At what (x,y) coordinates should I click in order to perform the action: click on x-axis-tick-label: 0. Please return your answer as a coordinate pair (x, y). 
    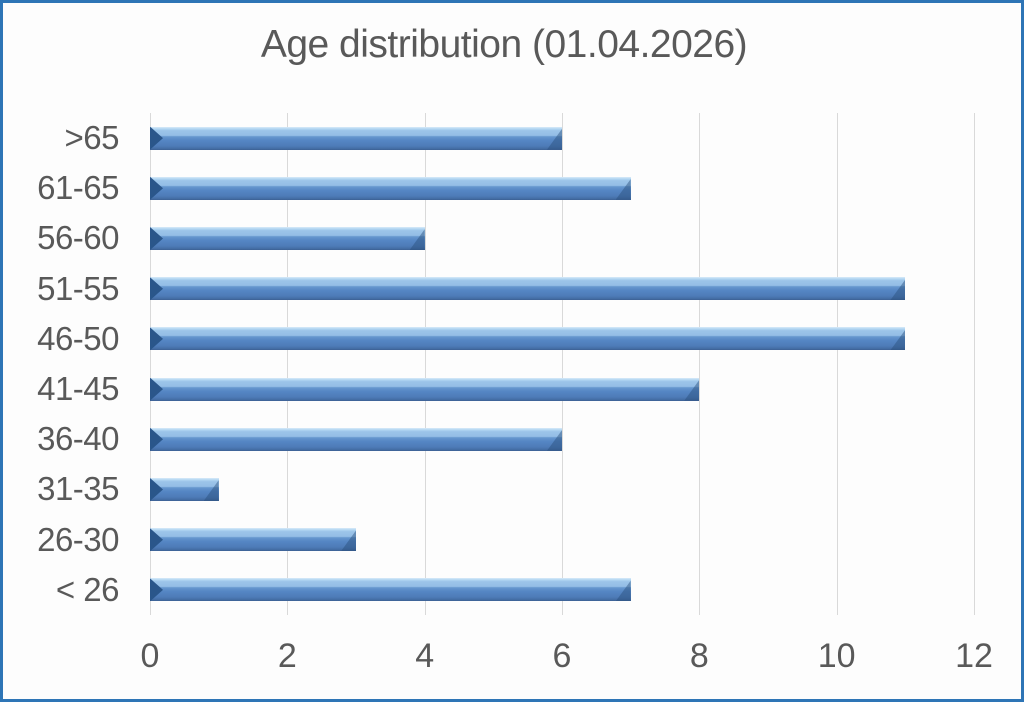
    Looking at the image, I should click on (150, 656).